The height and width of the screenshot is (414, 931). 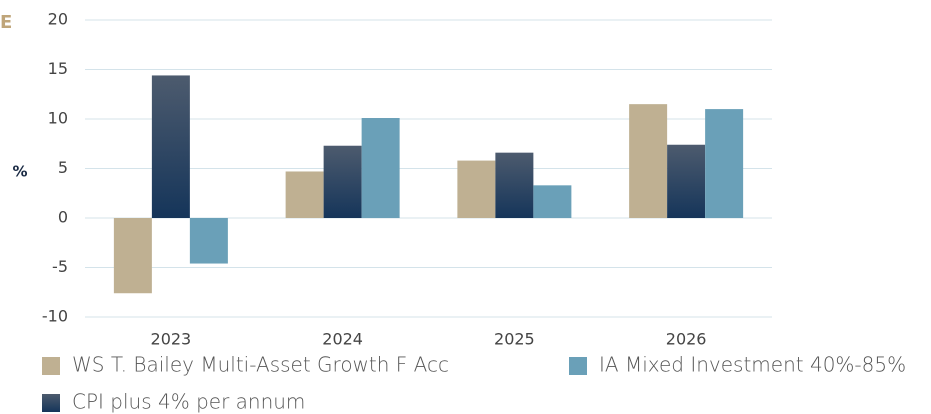 I want to click on y-axis-label: %, so click(x=19, y=172).